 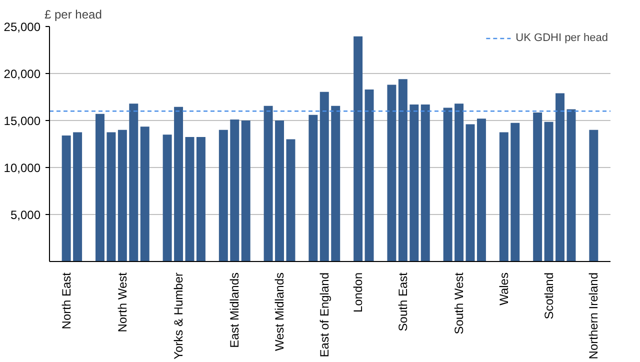 I want to click on x-tick-label: London, so click(x=358, y=292).